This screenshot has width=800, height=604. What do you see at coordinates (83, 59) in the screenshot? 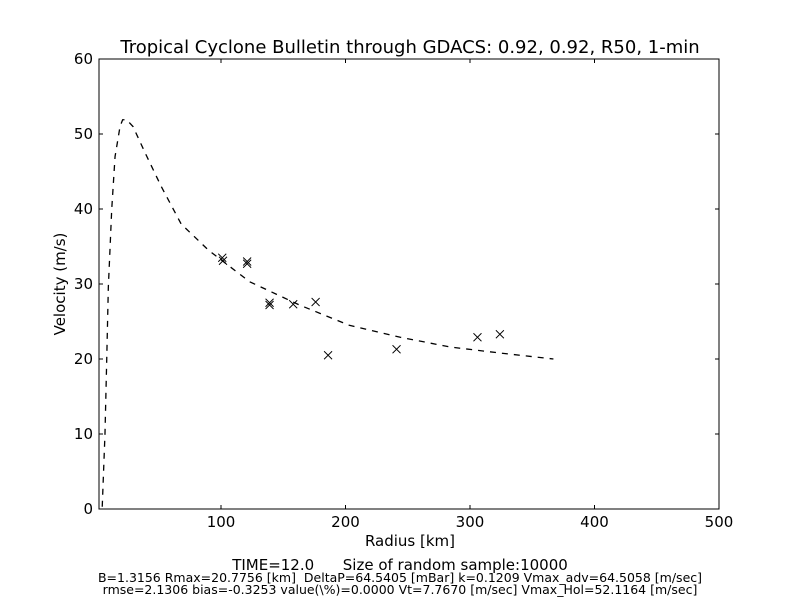
I see `y-tick-label: 60` at bounding box center [83, 59].